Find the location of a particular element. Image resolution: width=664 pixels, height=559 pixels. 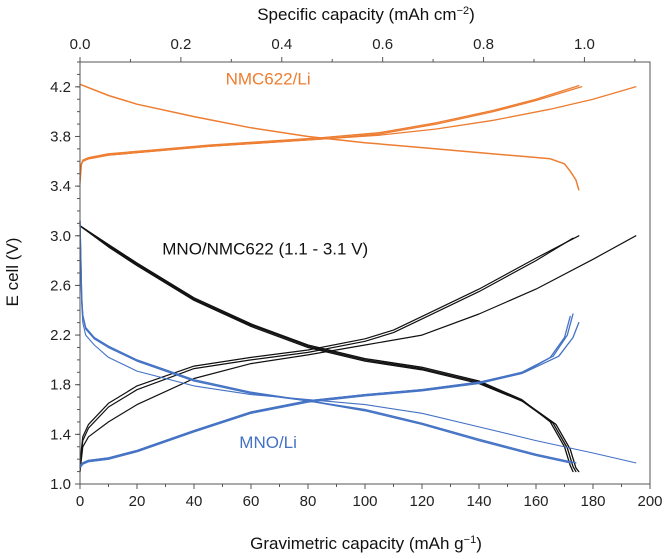

y-tick-label: 3.4 is located at coordinates (60, 186).